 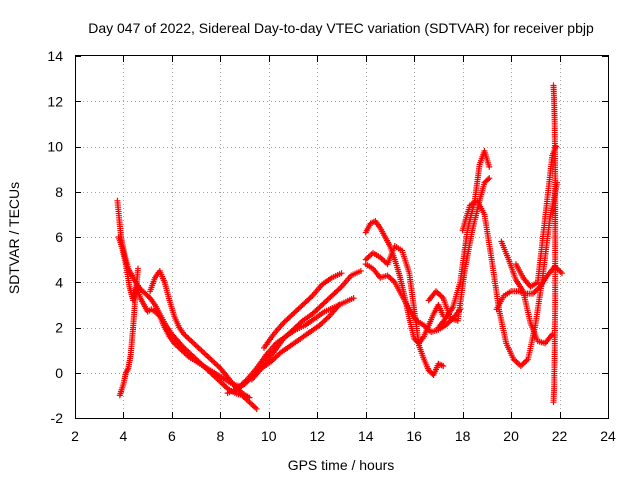 What do you see at coordinates (14, 238) in the screenshot?
I see `y-axis-label: SDTVAR / TECUs` at bounding box center [14, 238].